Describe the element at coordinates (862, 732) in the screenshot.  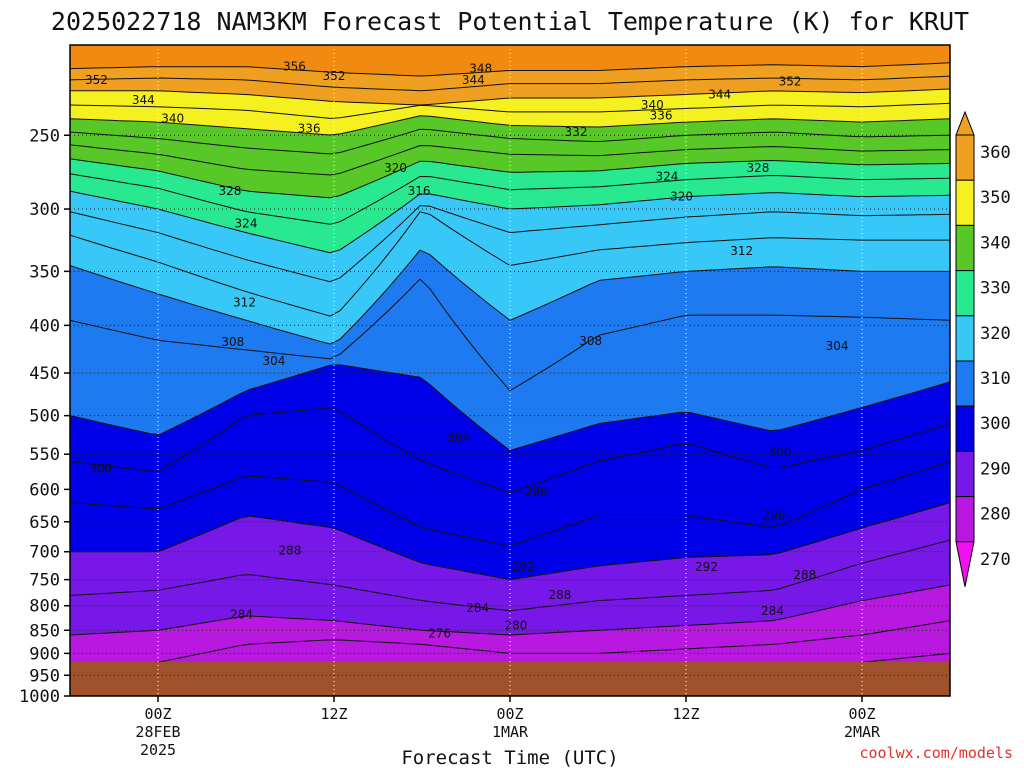
I see `x-tick-label: 2MAR` at that location.